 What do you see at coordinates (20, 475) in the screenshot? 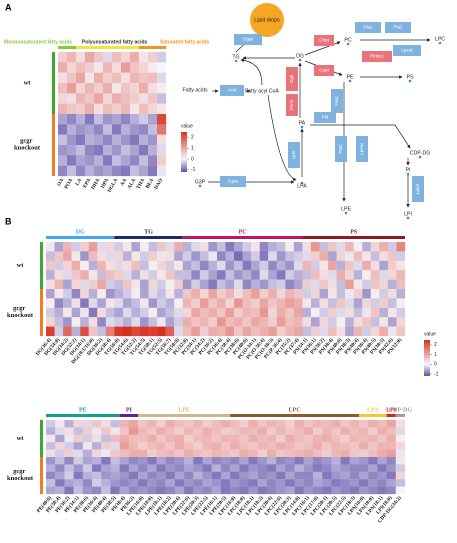
I see `row-group-label: gcgr knockout` at bounding box center [20, 475].